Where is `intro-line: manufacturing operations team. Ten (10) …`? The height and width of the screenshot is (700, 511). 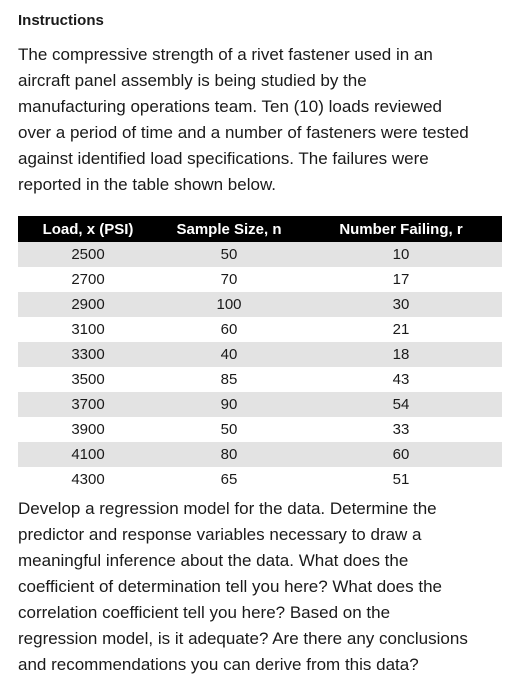
intro-line: manufacturing operations team. Ten (10) … is located at coordinates (230, 106).